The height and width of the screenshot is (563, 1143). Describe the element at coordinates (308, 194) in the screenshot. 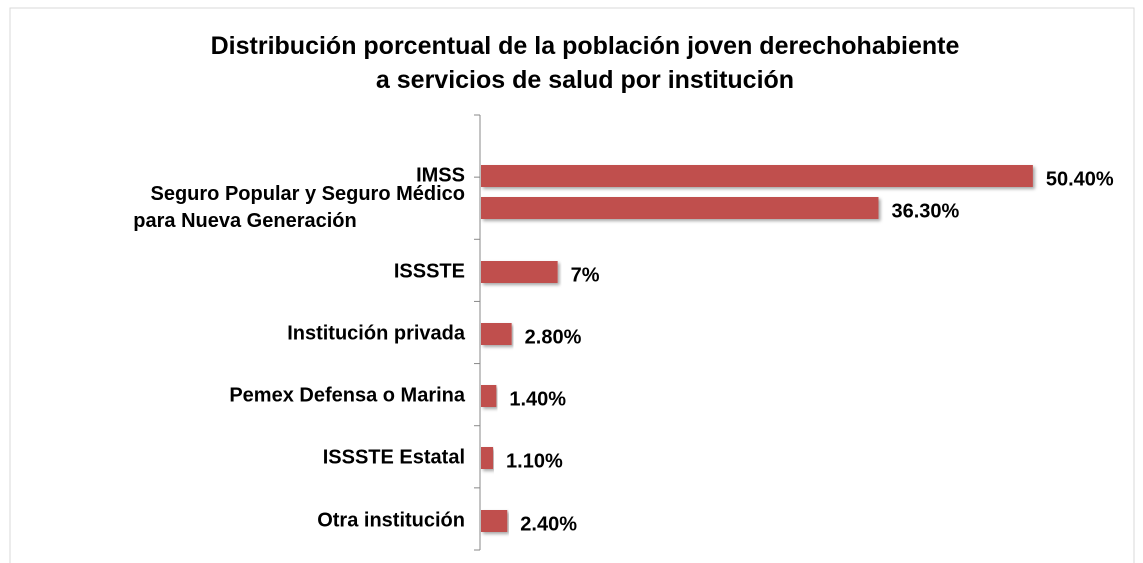

I see `text-line: Seguro Popular y Seguro Médico` at that location.